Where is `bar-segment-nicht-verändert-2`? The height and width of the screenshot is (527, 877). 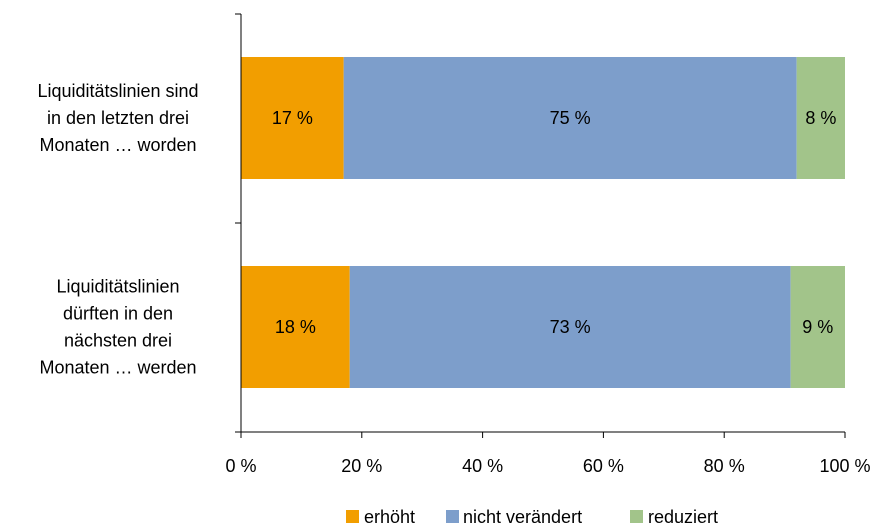
bar-segment-nicht-verändert-2 is located at coordinates (570, 327).